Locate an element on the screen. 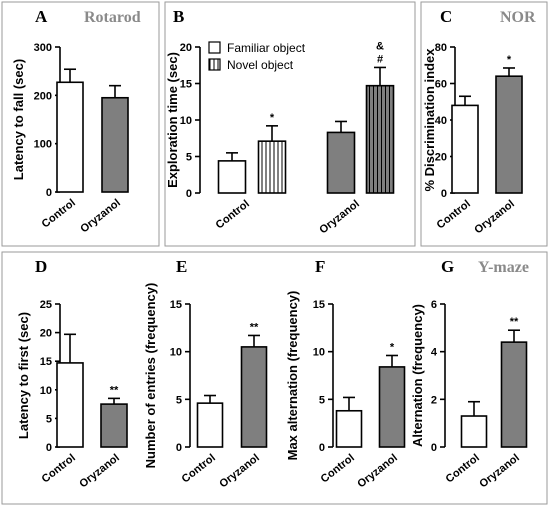 The height and width of the screenshot is (506, 550). y-axis-label-a: Latency to fall (sec) is located at coordinates (18, 119).